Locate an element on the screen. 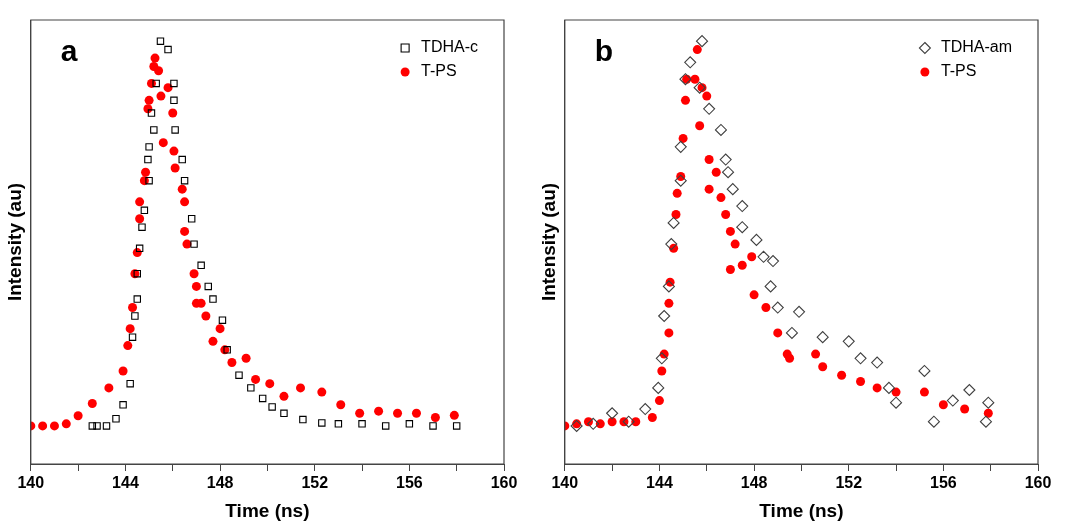 The height and width of the screenshot is (527, 1069). x-tick-label: 152 is located at coordinates (315, 483).